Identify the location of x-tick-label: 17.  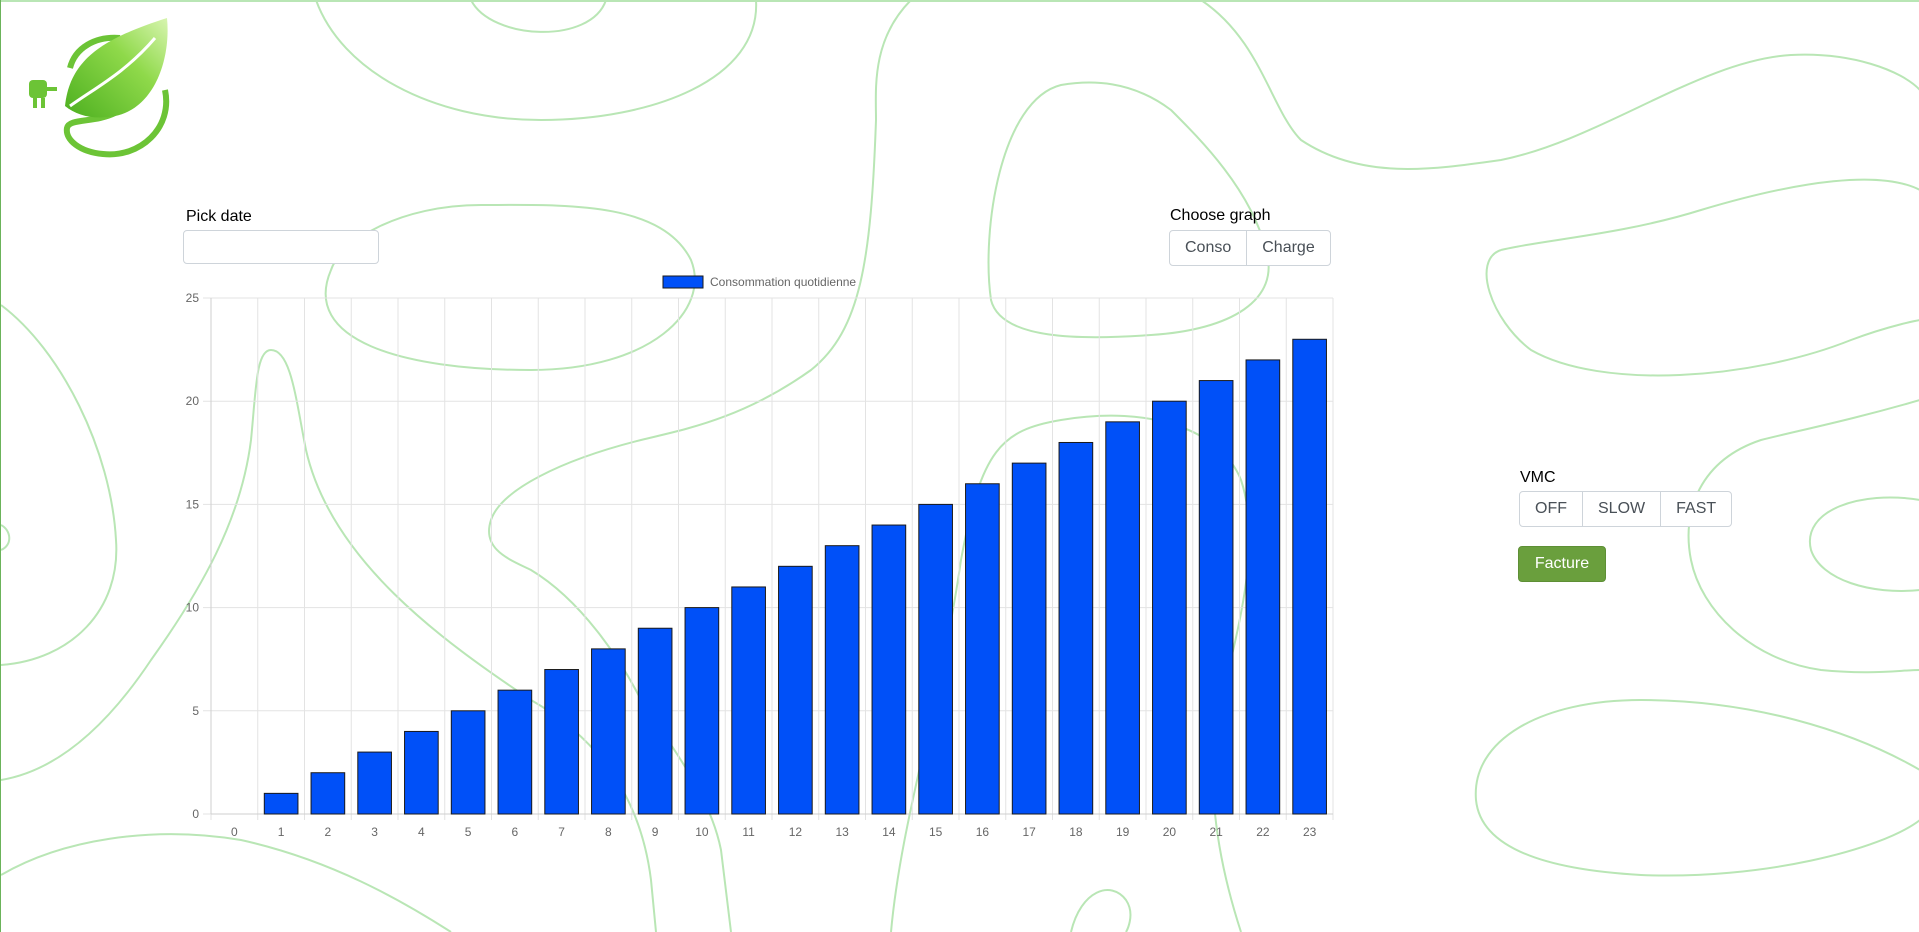
(1029, 832).